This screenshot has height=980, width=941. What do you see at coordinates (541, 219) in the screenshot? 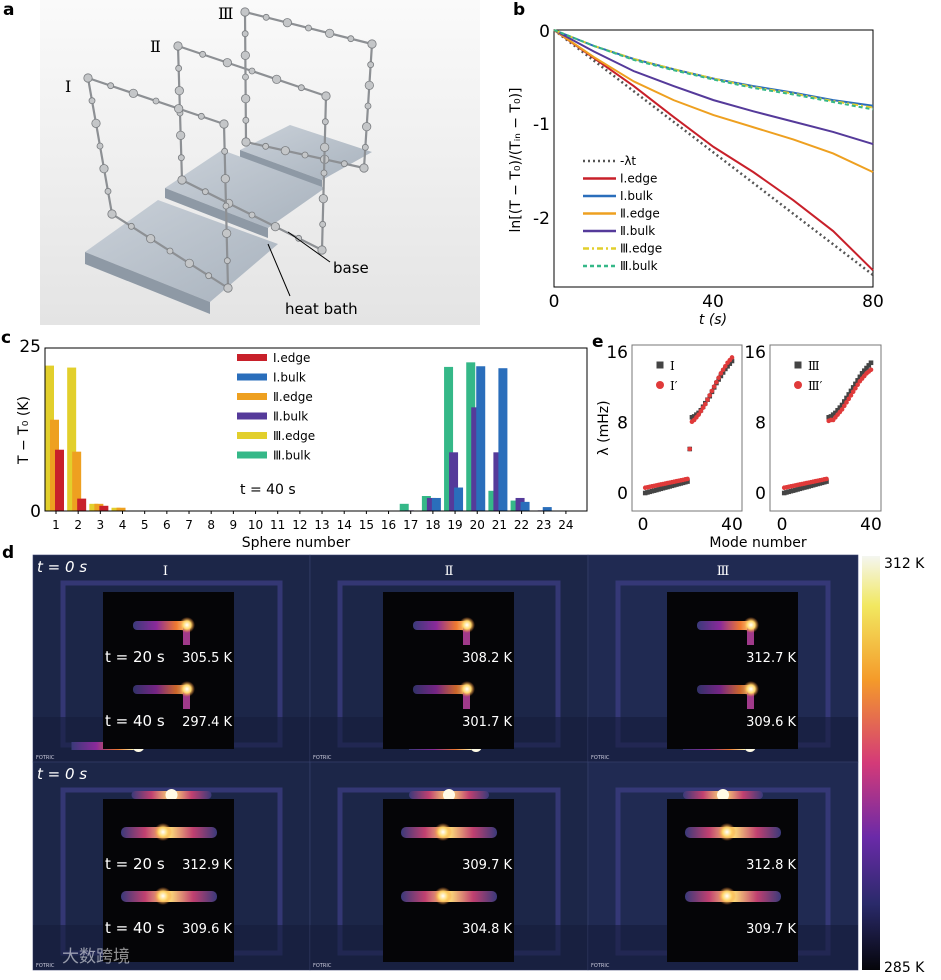
I see `y-tick: -2` at bounding box center [541, 219].